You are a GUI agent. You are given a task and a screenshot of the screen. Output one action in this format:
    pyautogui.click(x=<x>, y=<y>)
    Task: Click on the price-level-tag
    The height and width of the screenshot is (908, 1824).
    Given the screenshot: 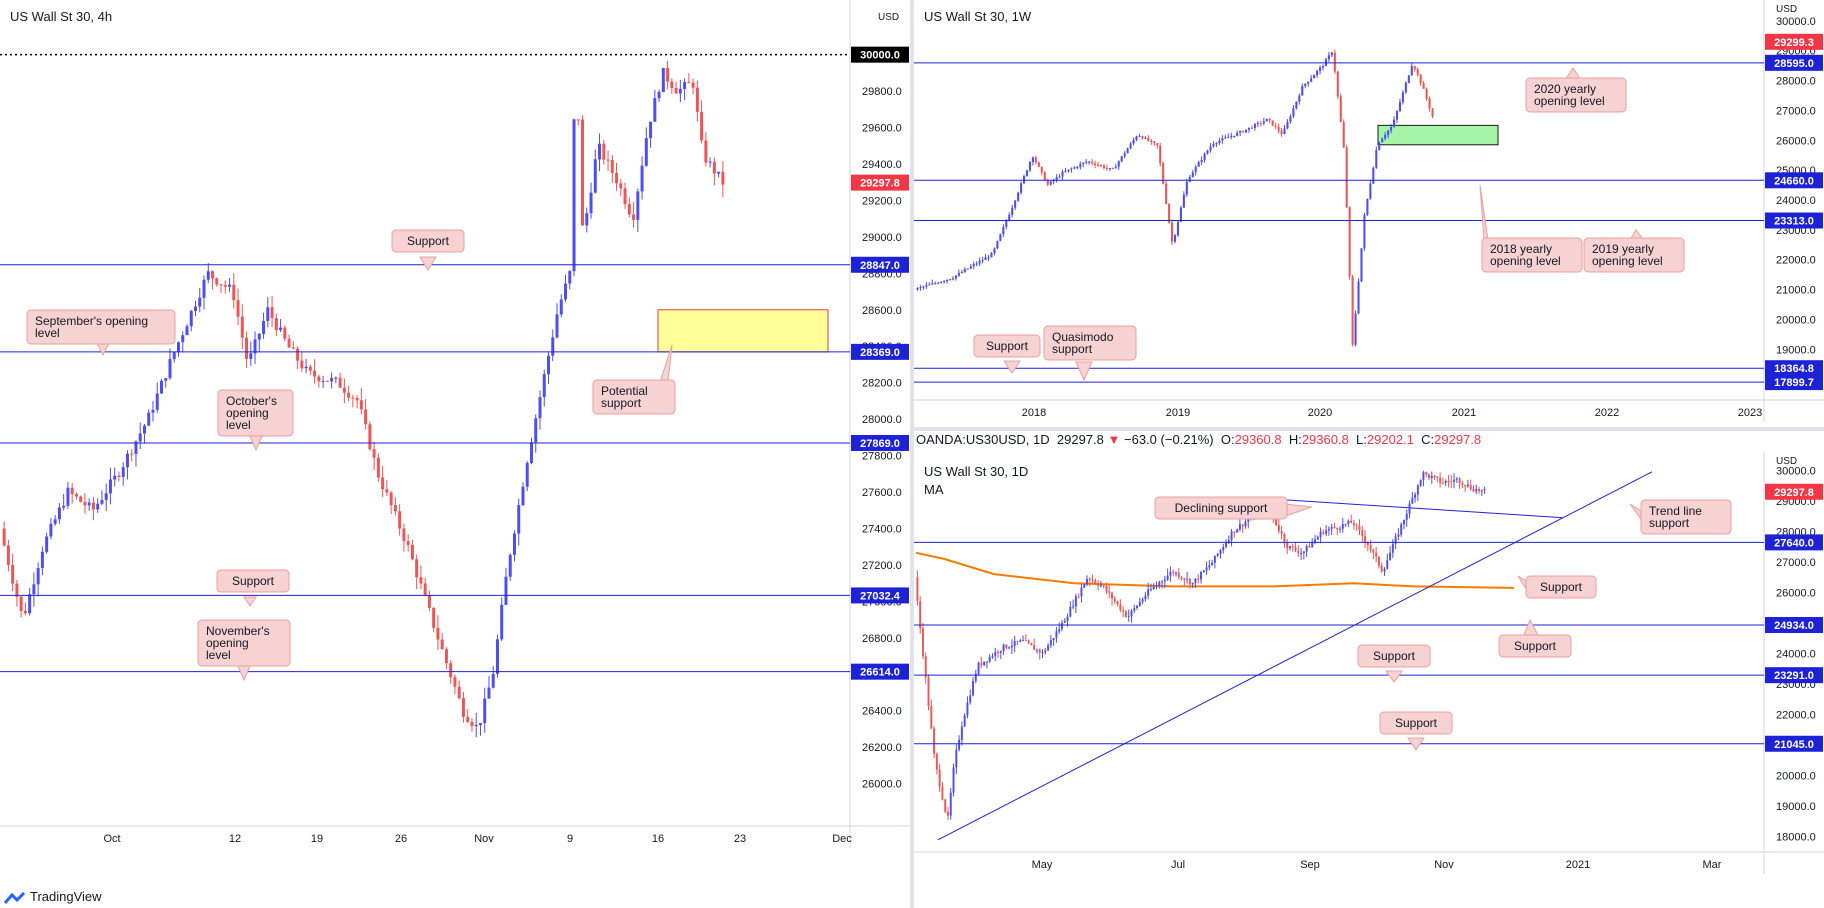 What is the action you would take?
    pyautogui.click(x=880, y=264)
    